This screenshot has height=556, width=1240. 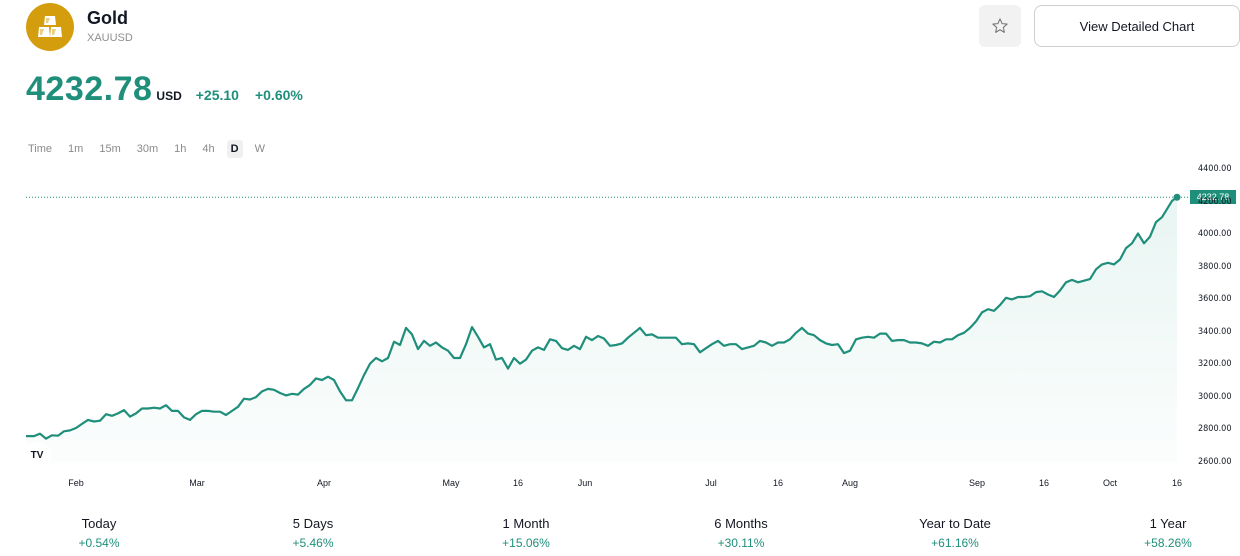 I want to click on interval-selector: Time 1m 15m 30m 1h 4h D W, so click(x=150, y=149).